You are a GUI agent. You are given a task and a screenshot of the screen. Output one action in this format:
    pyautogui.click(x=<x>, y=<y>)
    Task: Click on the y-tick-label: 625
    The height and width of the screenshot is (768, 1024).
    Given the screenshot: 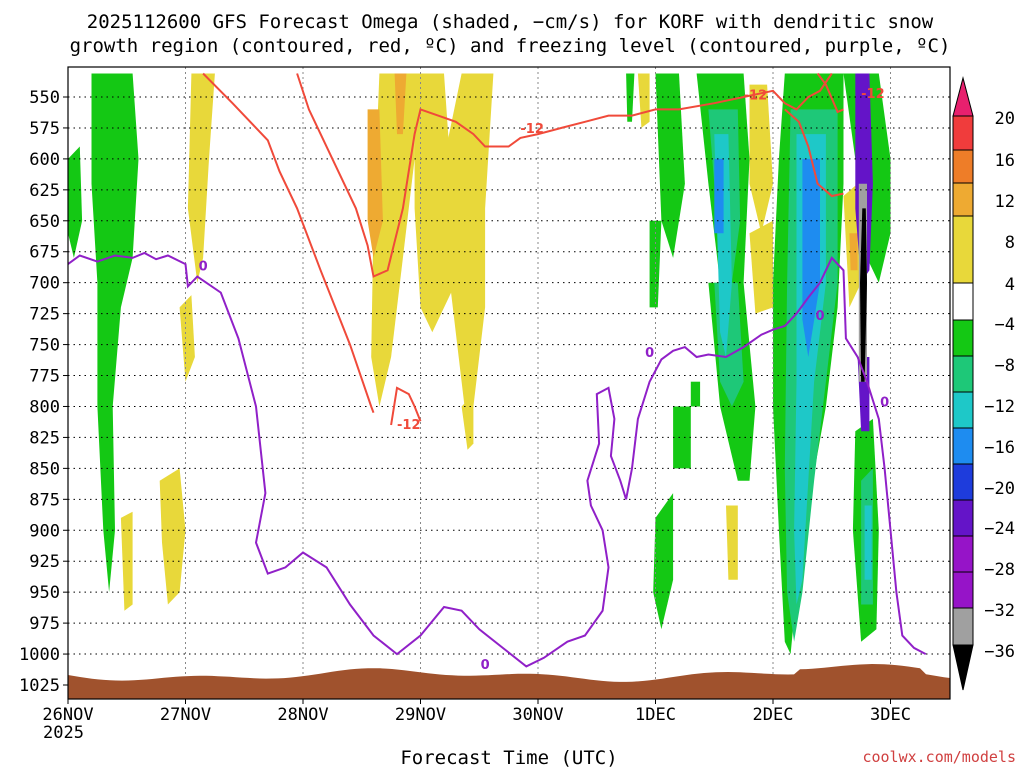 What is the action you would take?
    pyautogui.click(x=44, y=191)
    